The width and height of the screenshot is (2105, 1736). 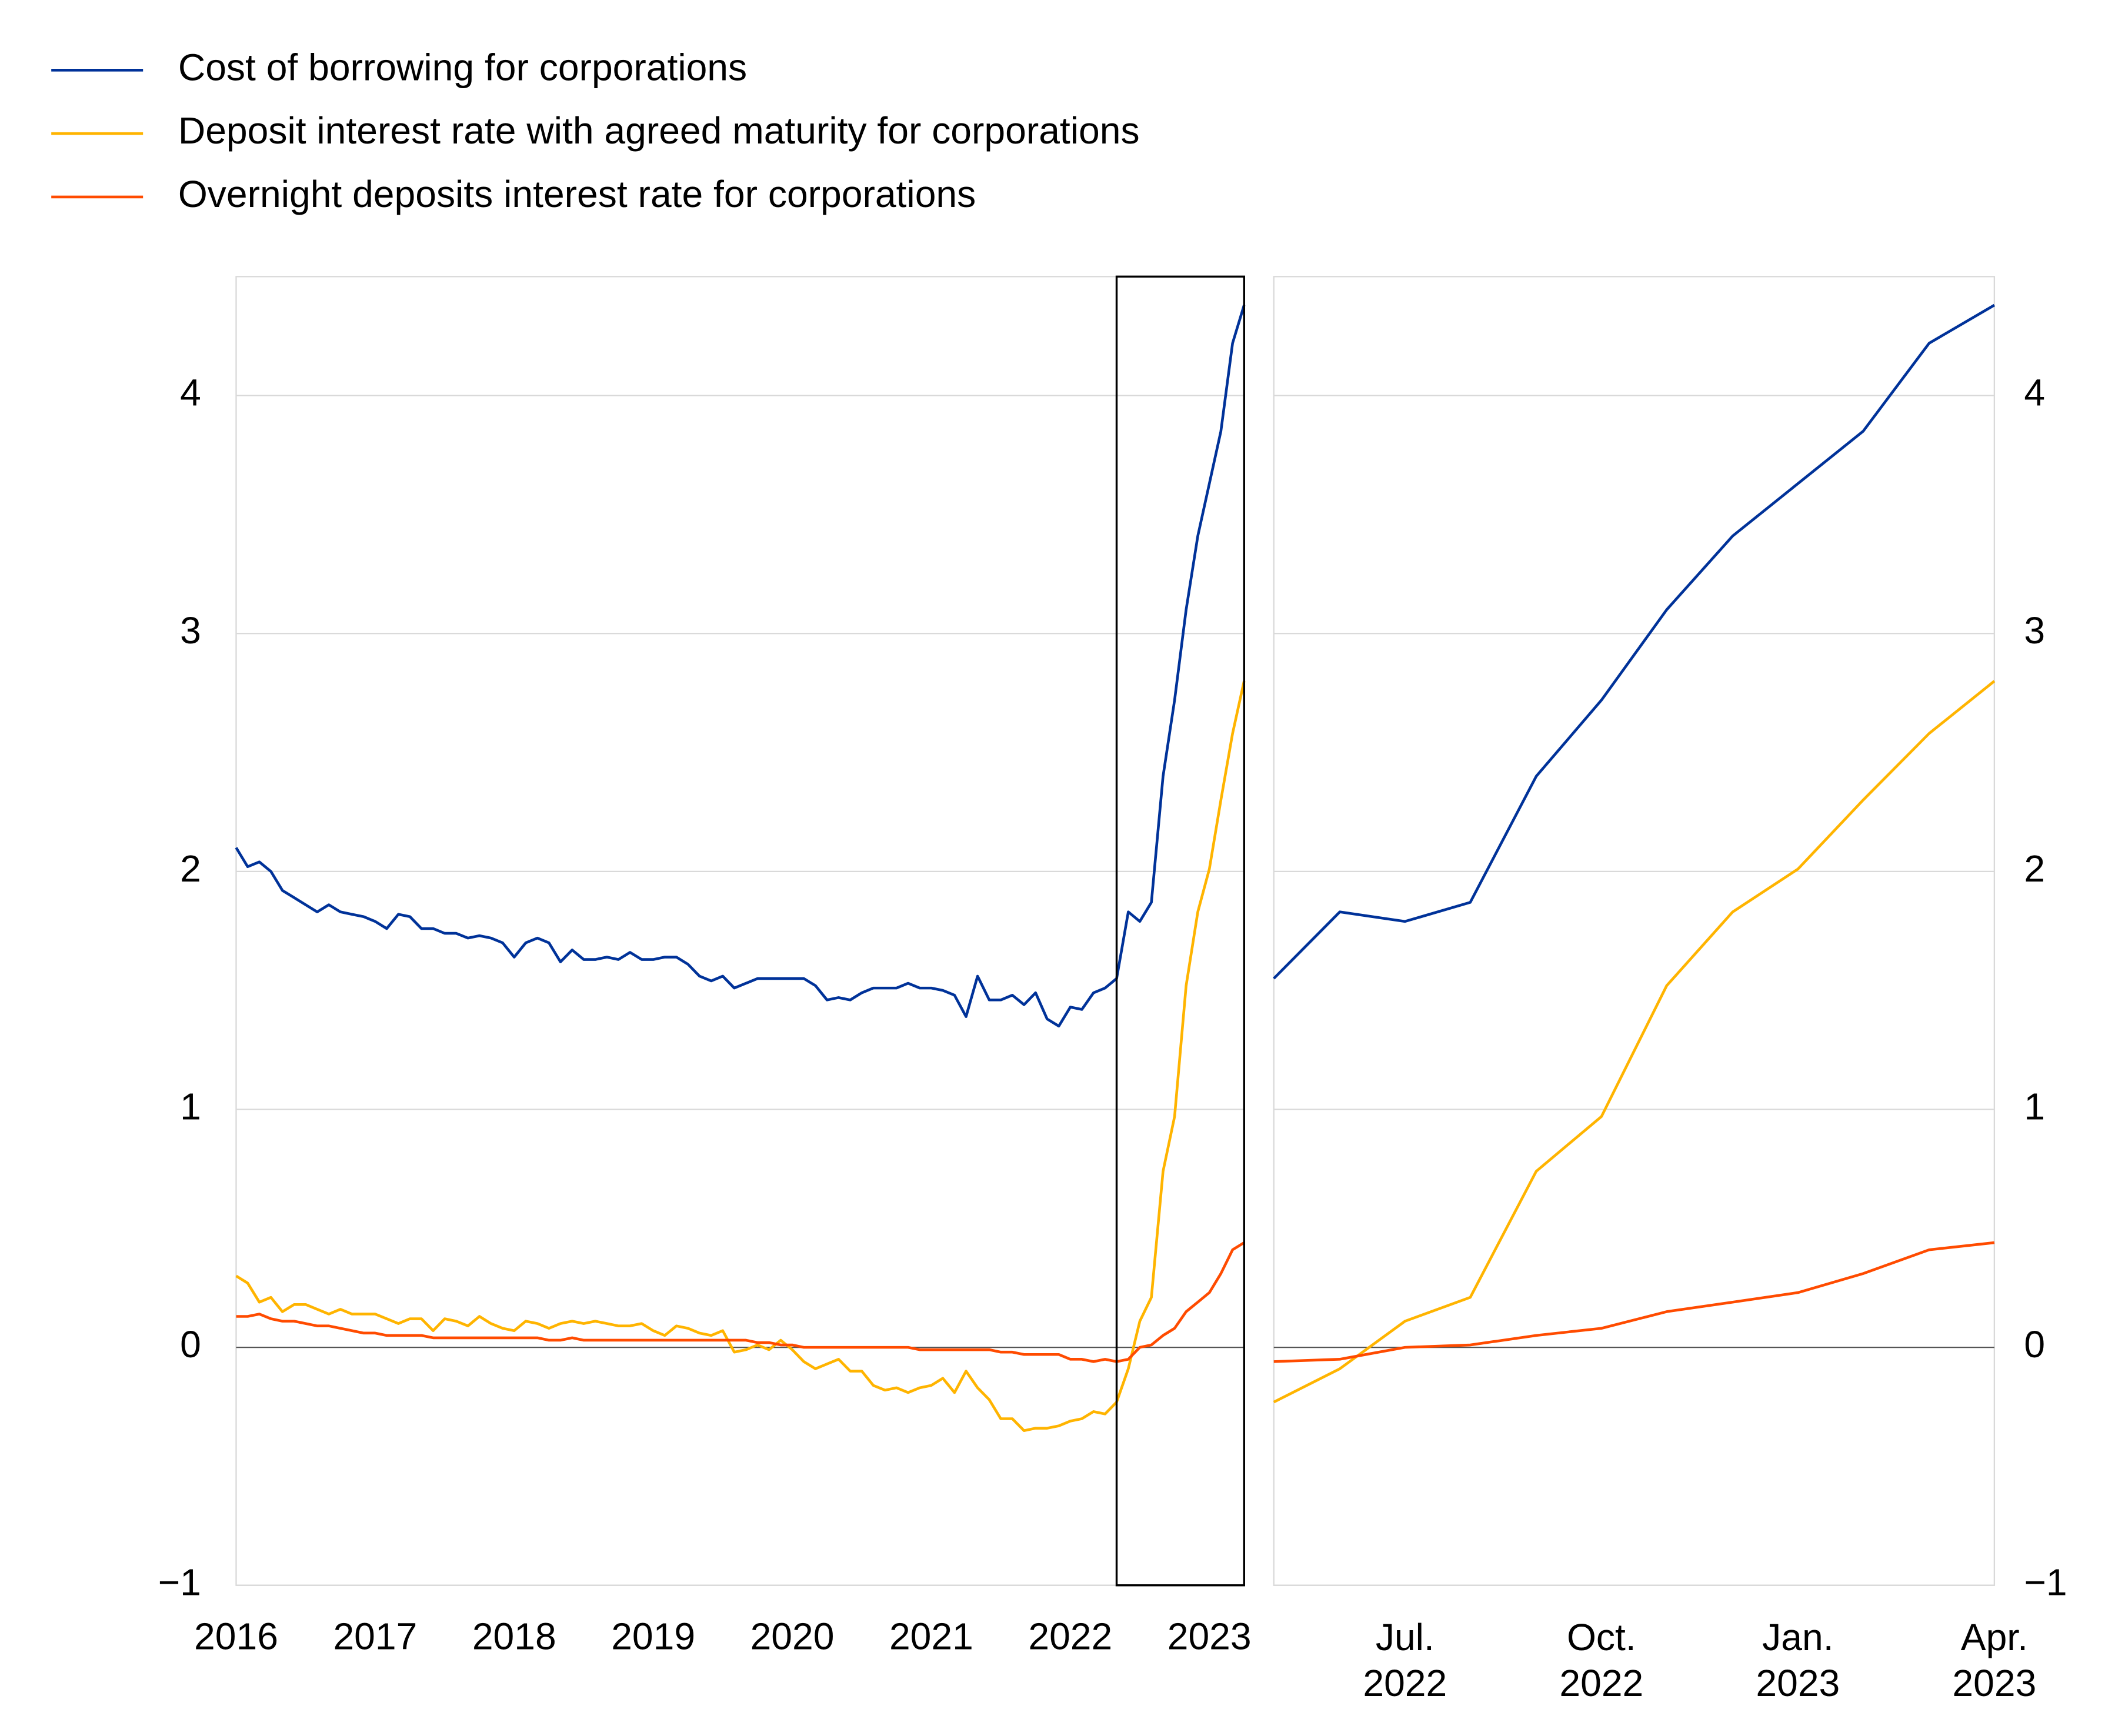 I want to click on x-tick-label-box: Jan. 2023, so click(x=1798, y=1660).